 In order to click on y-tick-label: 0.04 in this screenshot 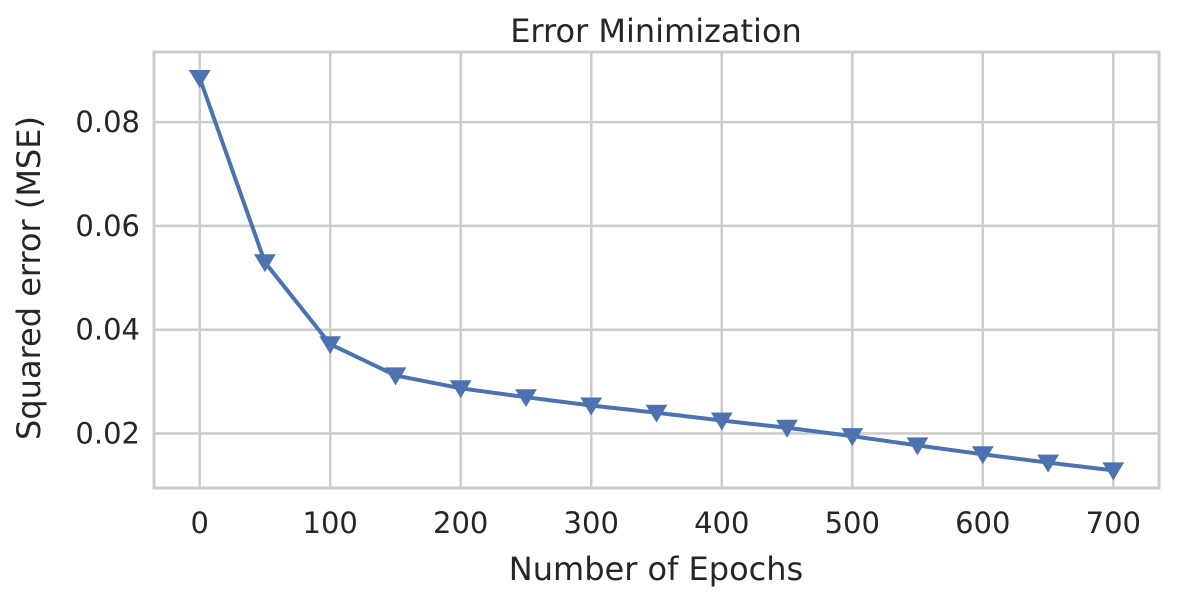, I will do `click(107, 330)`.